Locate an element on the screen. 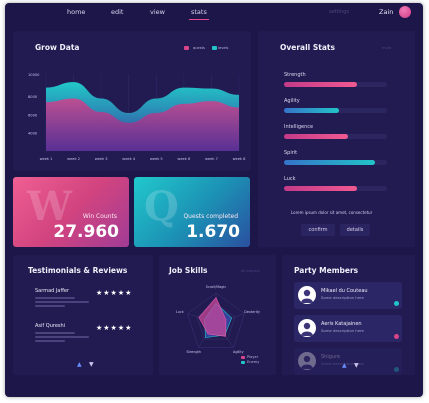 The height and width of the screenshot is (403, 429). radar-axis-label: Agility is located at coordinates (238, 352).